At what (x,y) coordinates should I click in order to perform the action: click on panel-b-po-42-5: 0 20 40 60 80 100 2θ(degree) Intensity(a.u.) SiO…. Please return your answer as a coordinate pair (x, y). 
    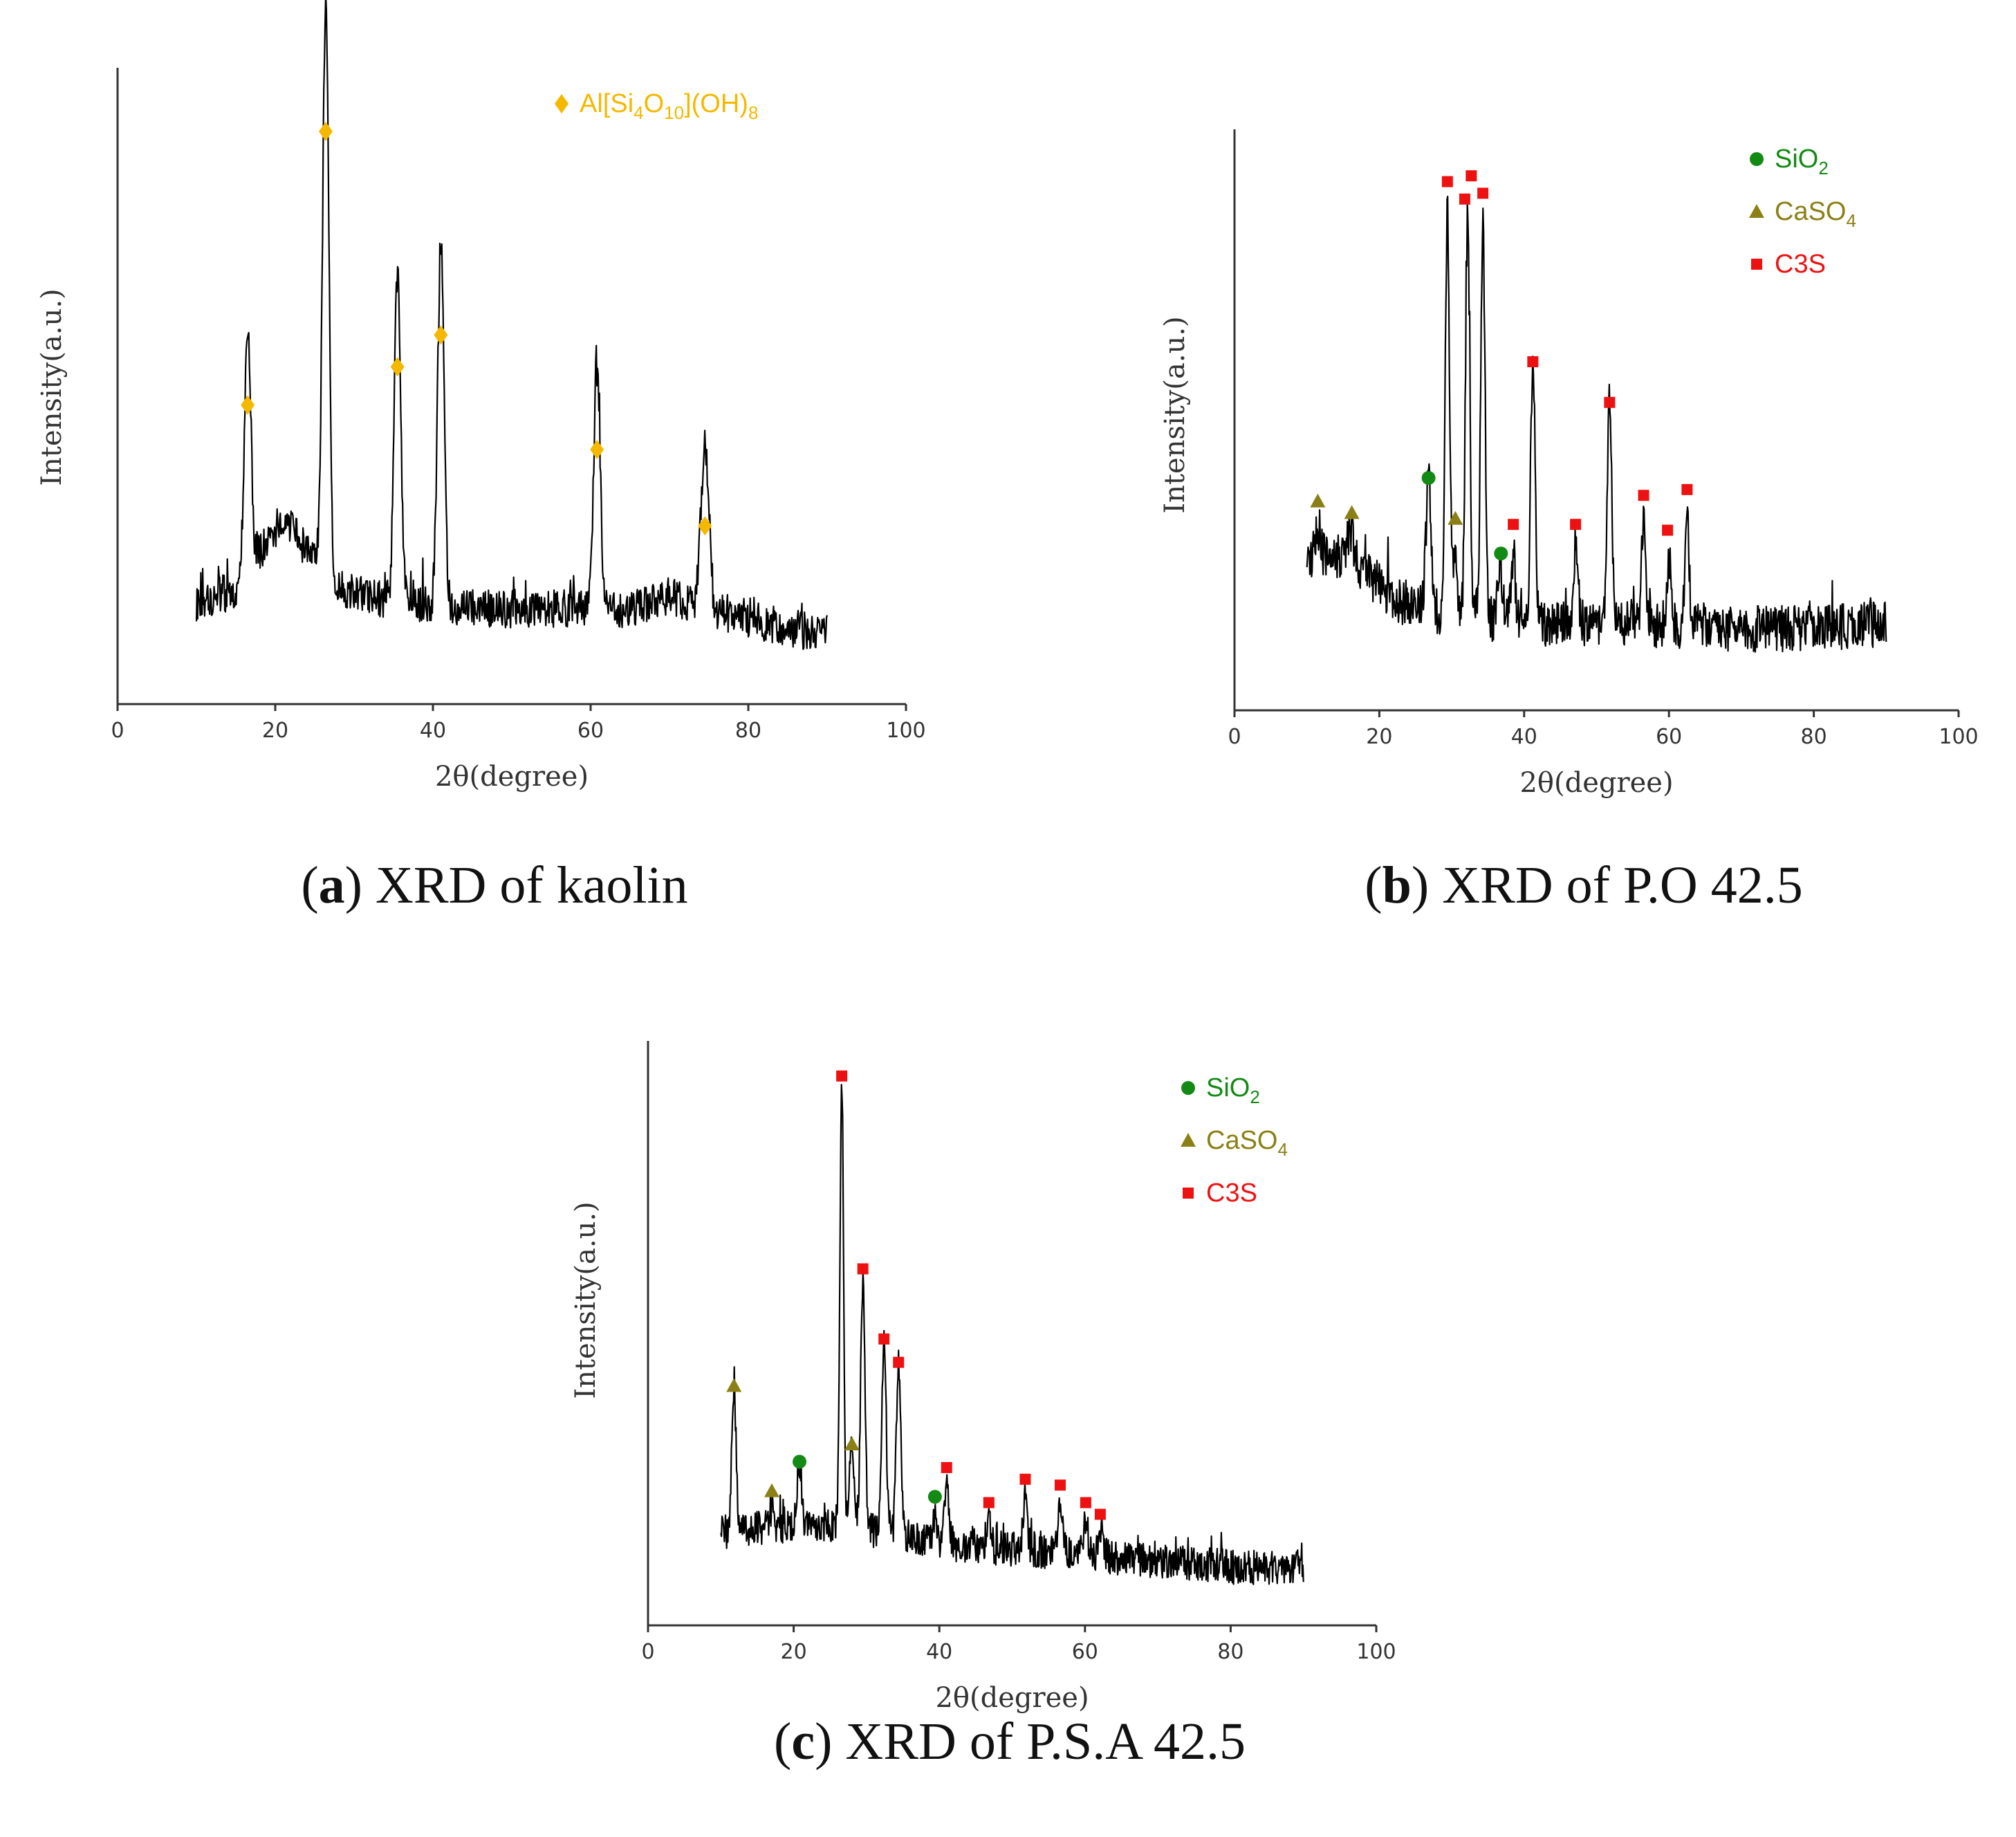
    Looking at the image, I should click on (1569, 464).